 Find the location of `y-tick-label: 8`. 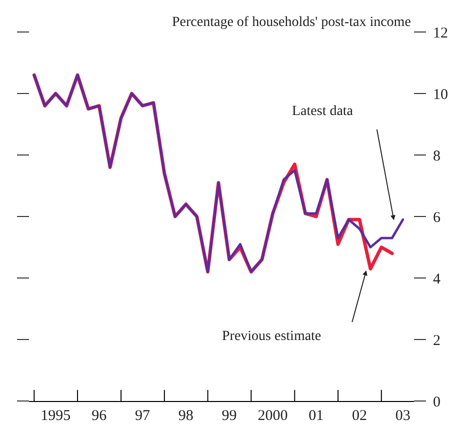

y-tick-label: 8 is located at coordinates (436, 156).